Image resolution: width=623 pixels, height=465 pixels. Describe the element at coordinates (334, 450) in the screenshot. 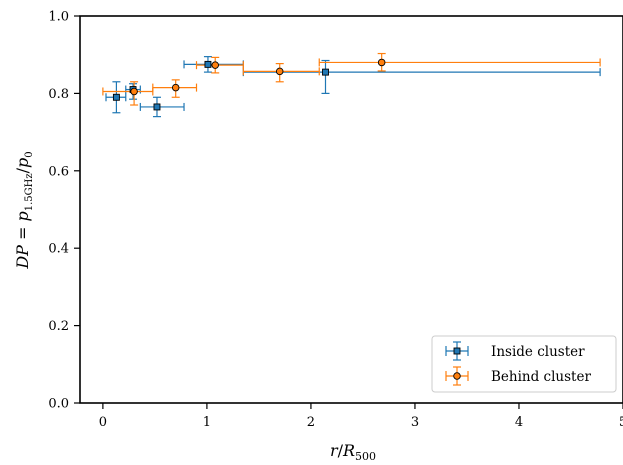

I see `x-label-r: r` at that location.